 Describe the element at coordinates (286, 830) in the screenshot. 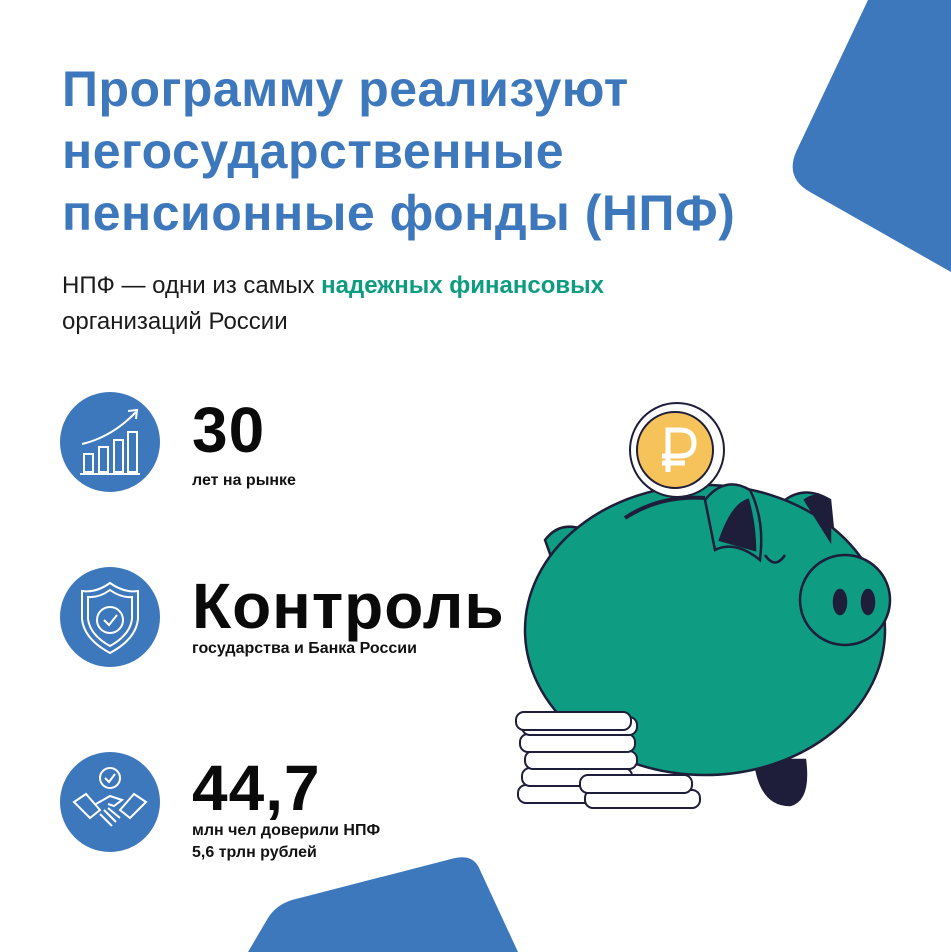

I see `fact-caption: млн чел доверили НПФ` at that location.